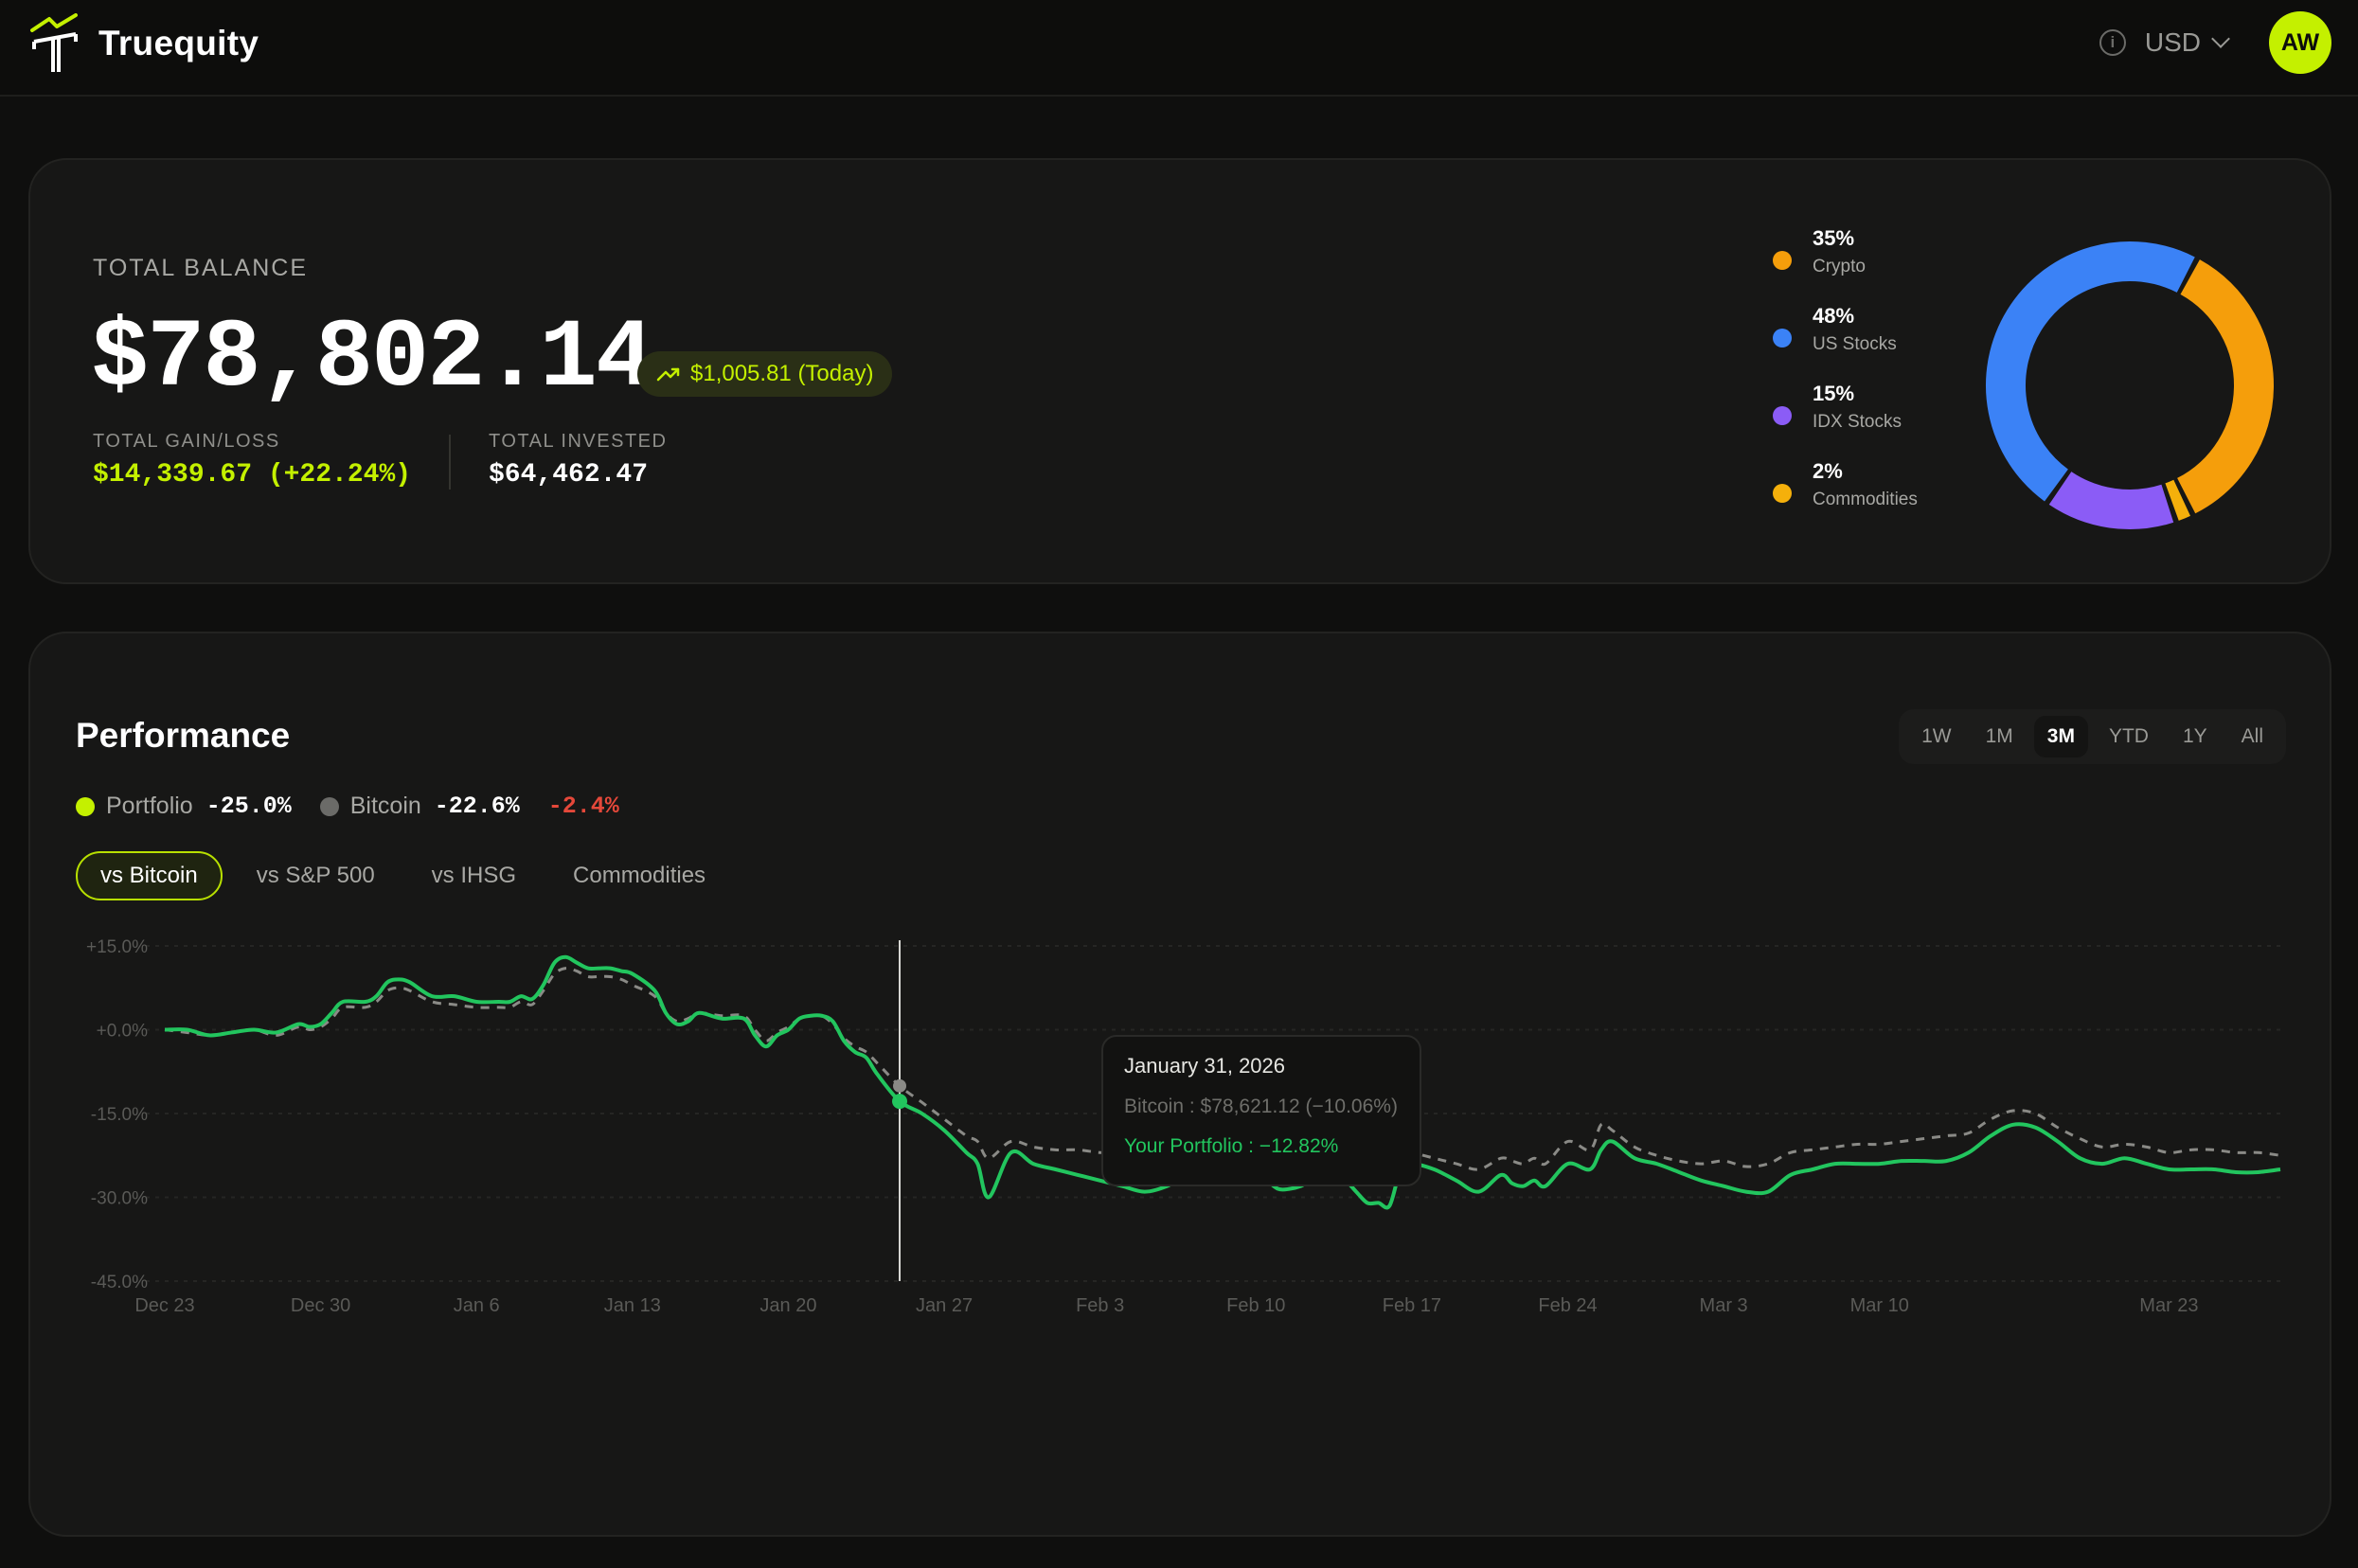 Image resolution: width=2358 pixels, height=1568 pixels. Describe the element at coordinates (2090, 371) in the screenshot. I see `donut-slice-us-stocks` at that location.